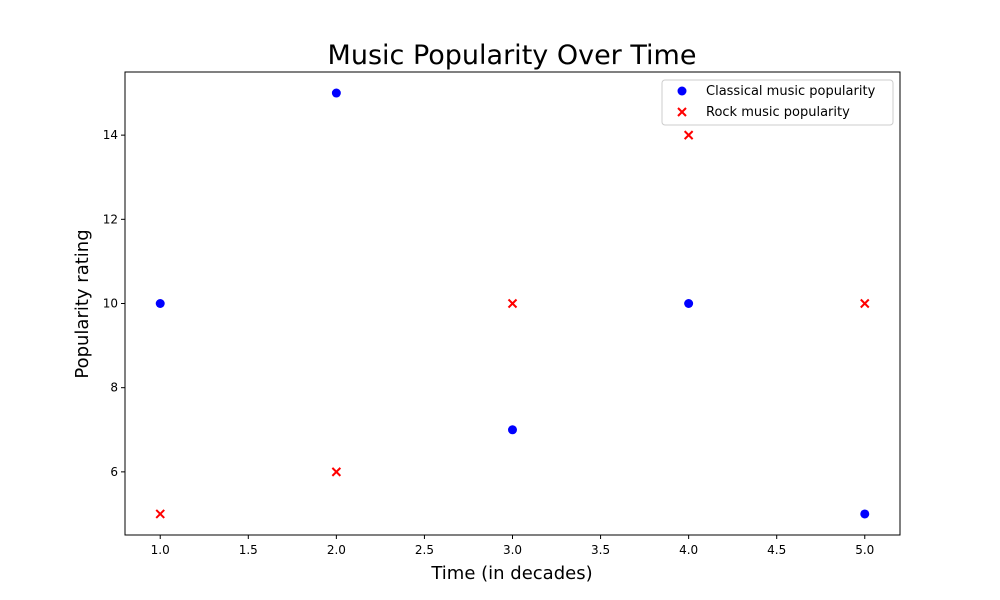  I want to click on y-tick-label: 14, so click(110, 135).